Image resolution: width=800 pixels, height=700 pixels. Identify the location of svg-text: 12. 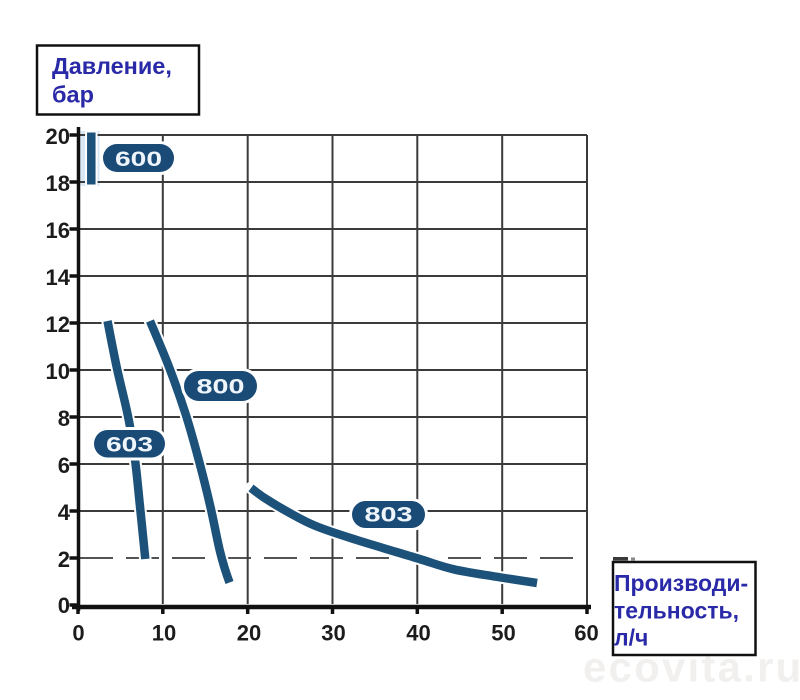
(58, 324).